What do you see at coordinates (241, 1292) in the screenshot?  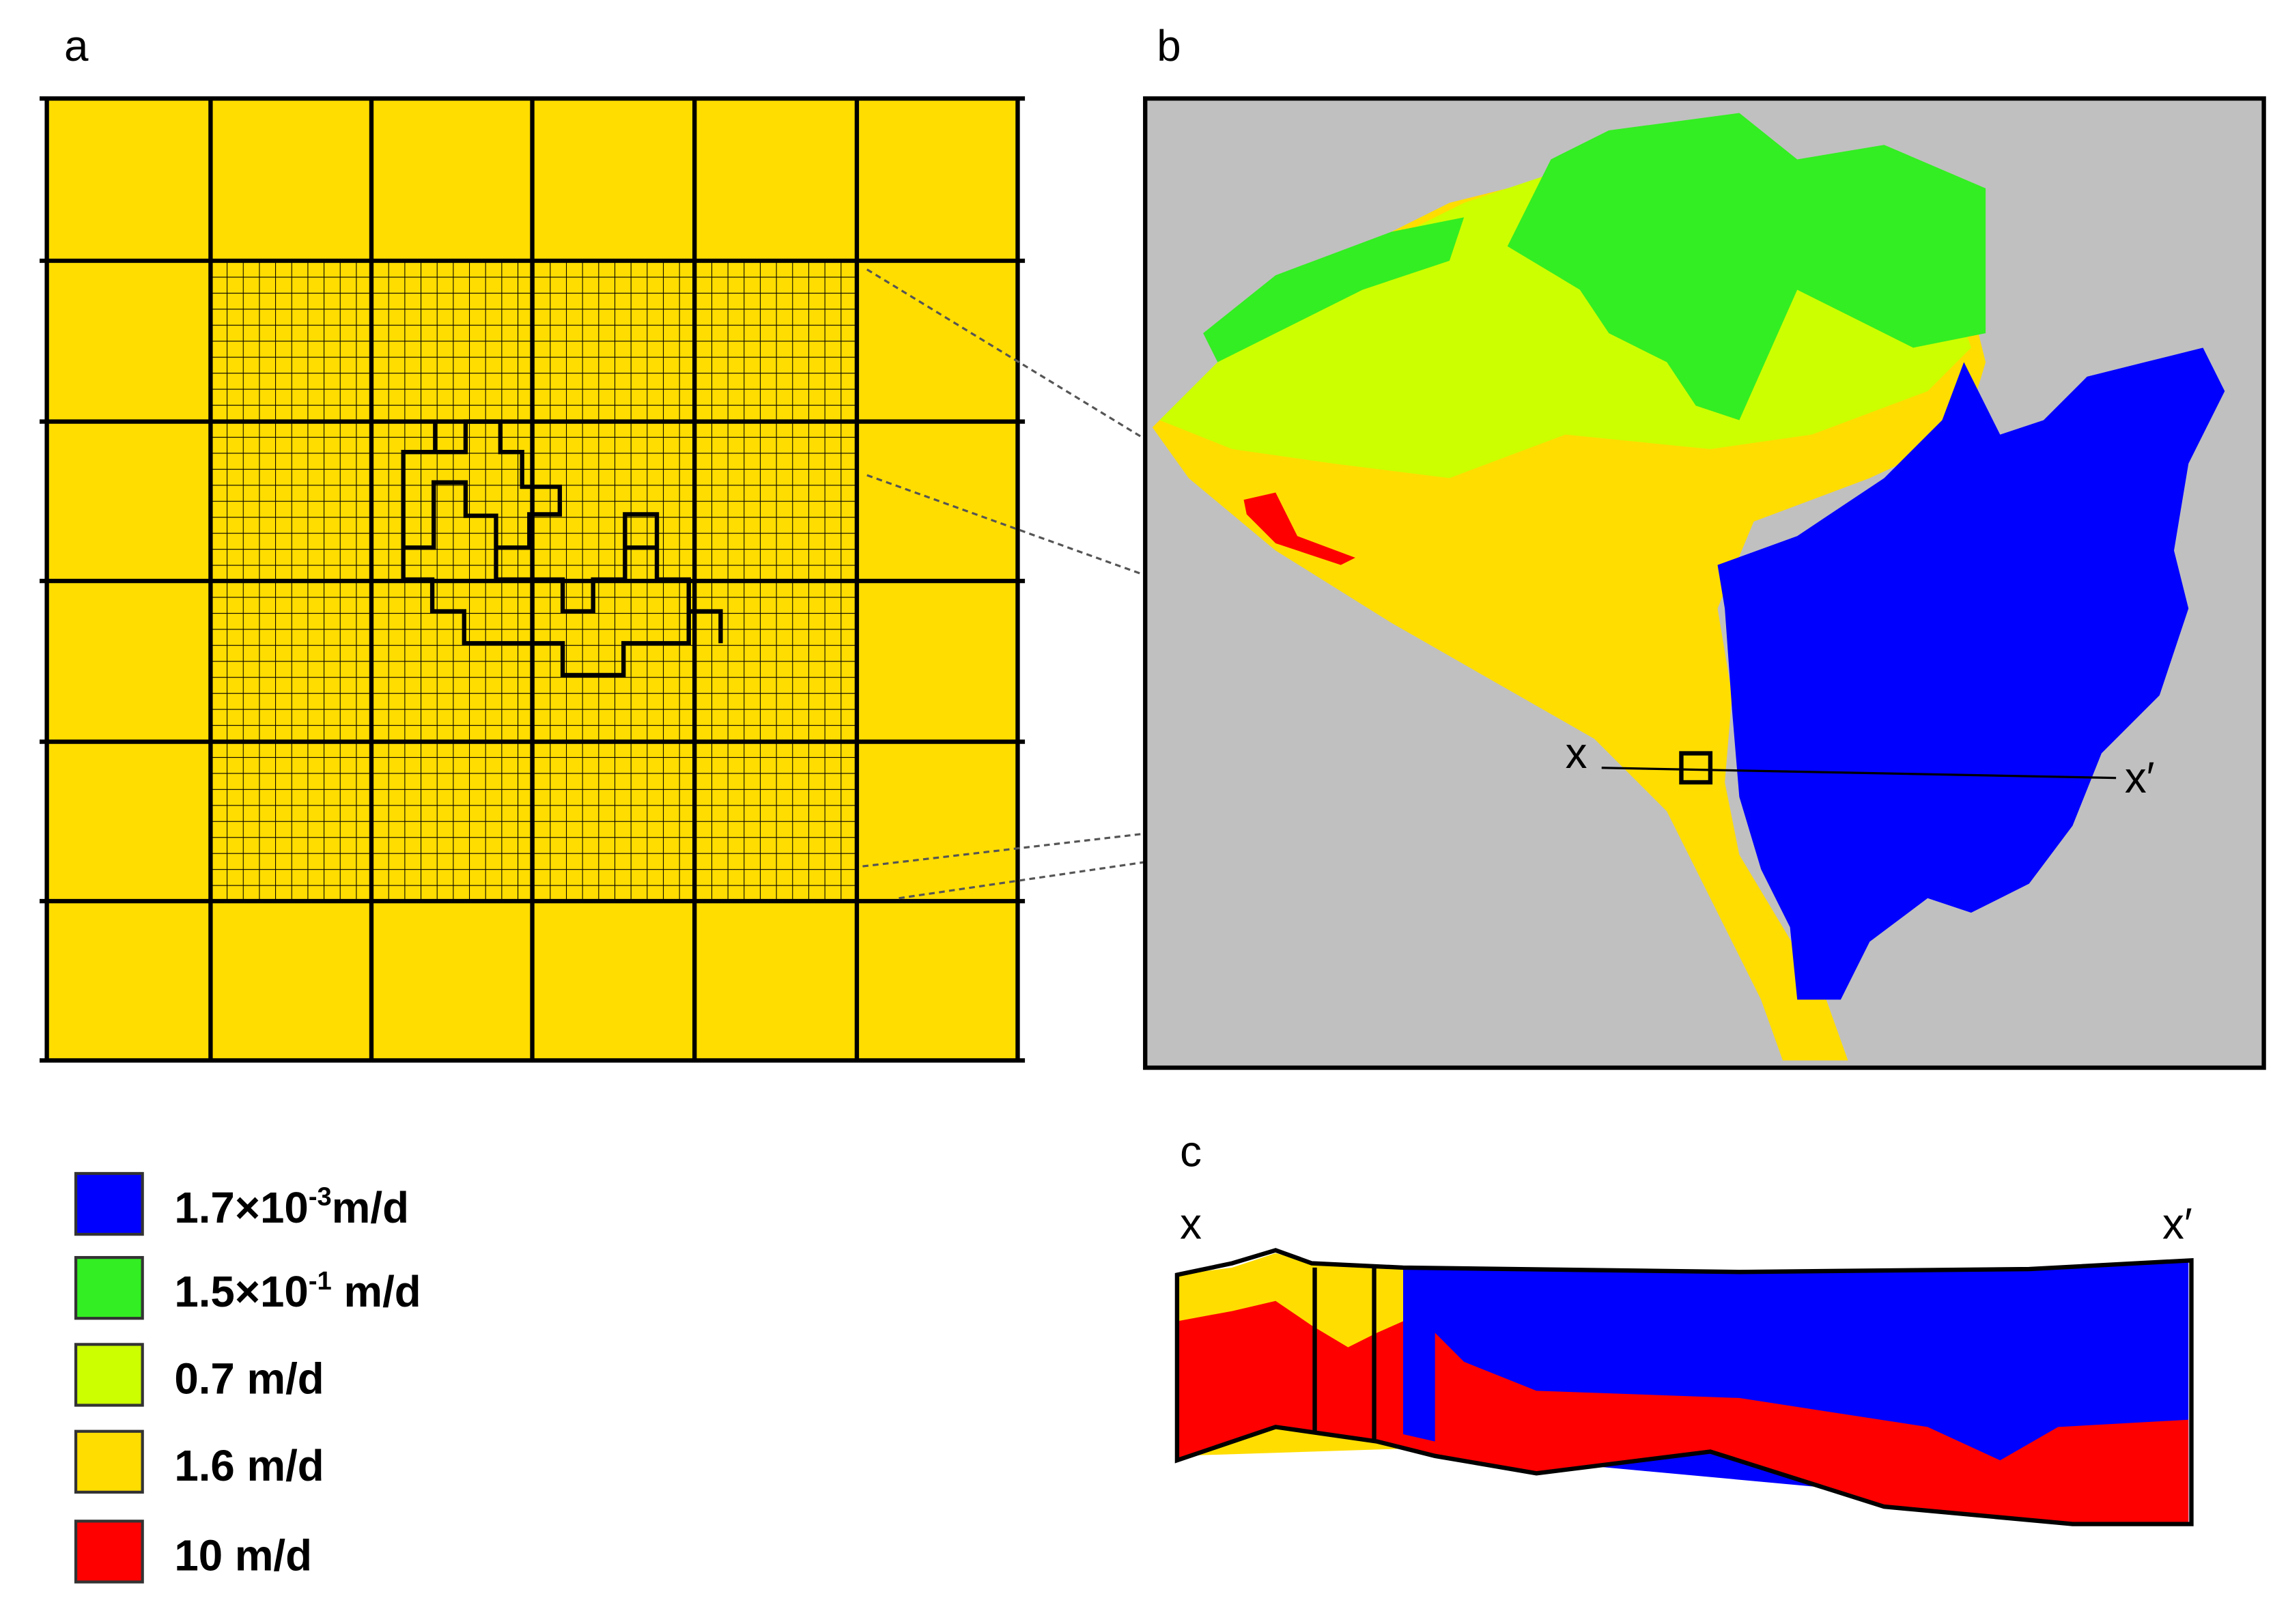 I see `legend-text: 1.5×10` at bounding box center [241, 1292].